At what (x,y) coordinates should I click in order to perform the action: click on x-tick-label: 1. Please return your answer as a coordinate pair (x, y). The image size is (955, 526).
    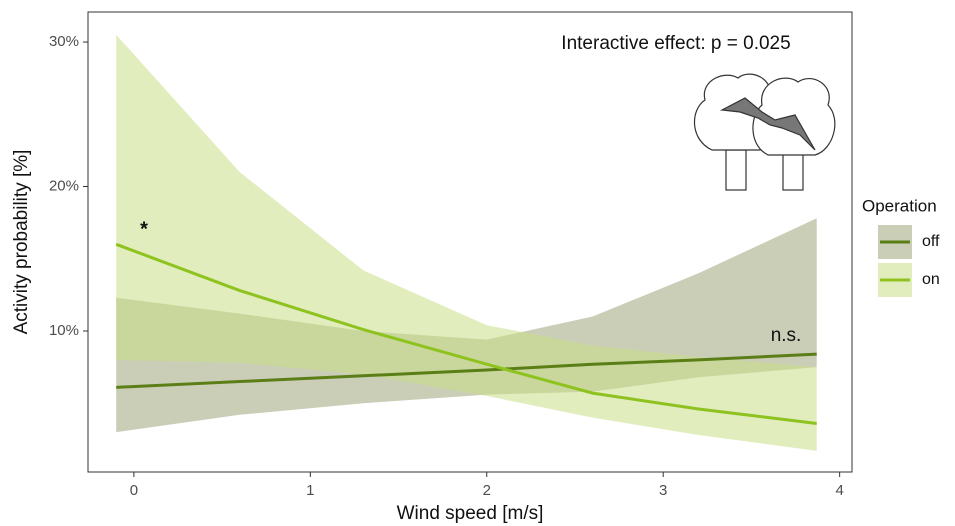
    Looking at the image, I should click on (310, 490).